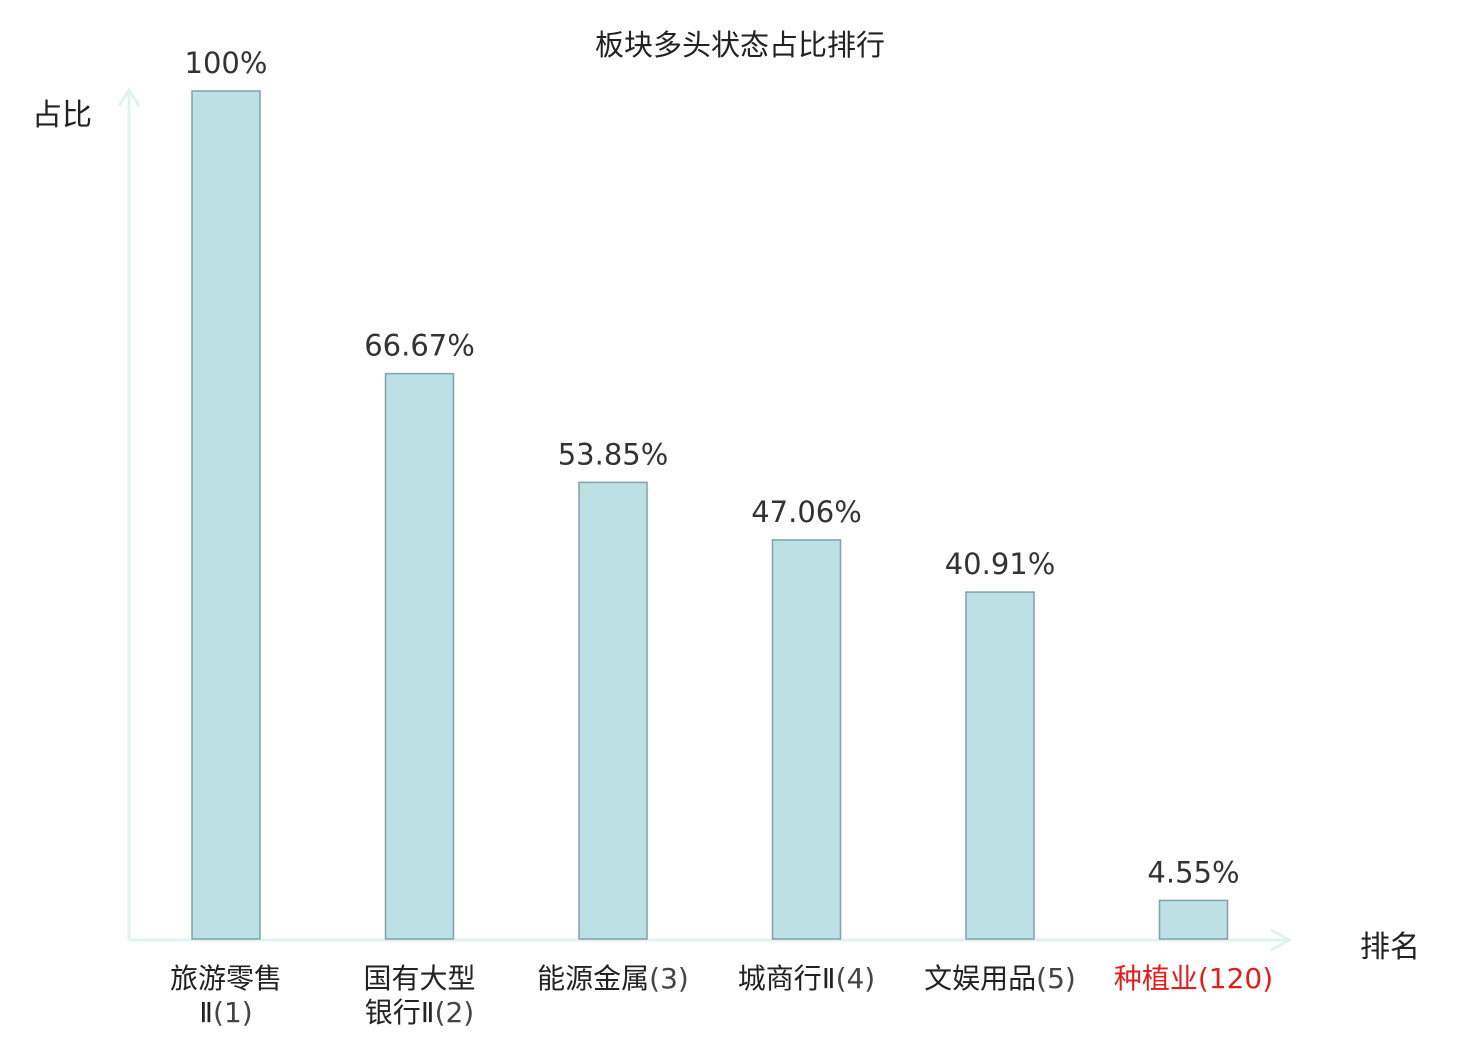 The height and width of the screenshot is (1040, 1480). I want to click on category-label: 旅游零售 Ⅱ(1), so click(226, 996).